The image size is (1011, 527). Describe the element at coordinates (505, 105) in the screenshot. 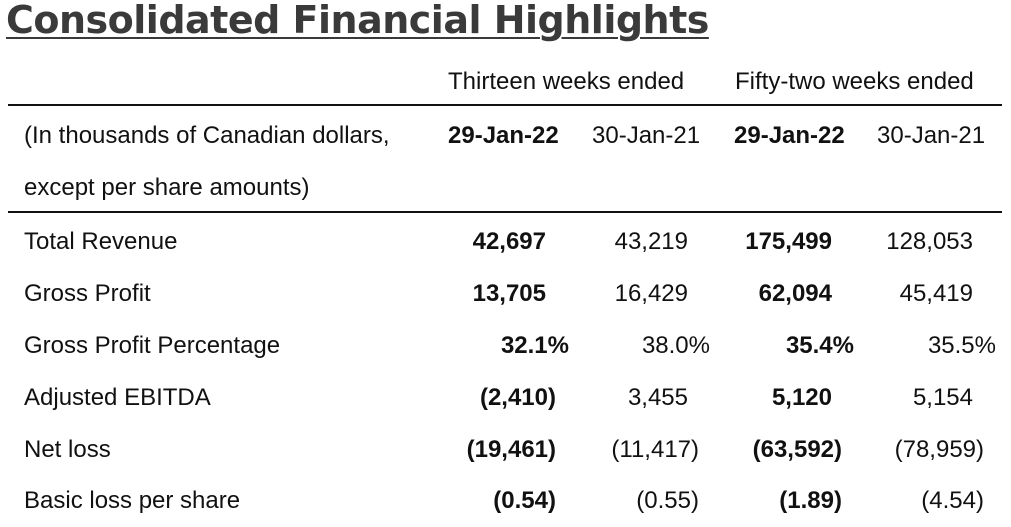

I see `header-top-rule` at that location.